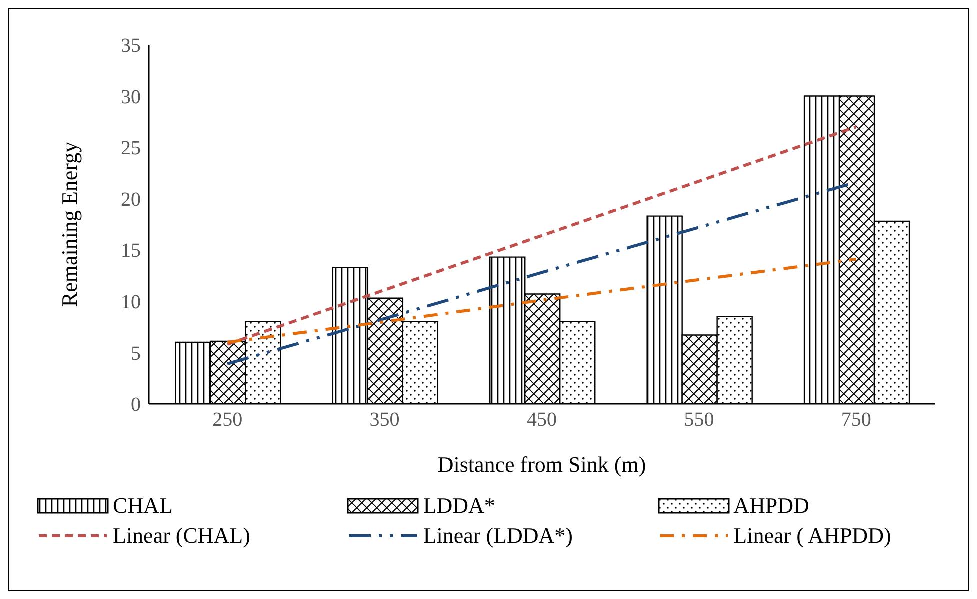 This screenshot has width=977, height=599. What do you see at coordinates (385, 420) in the screenshot?
I see `x-tick-label: 350` at bounding box center [385, 420].